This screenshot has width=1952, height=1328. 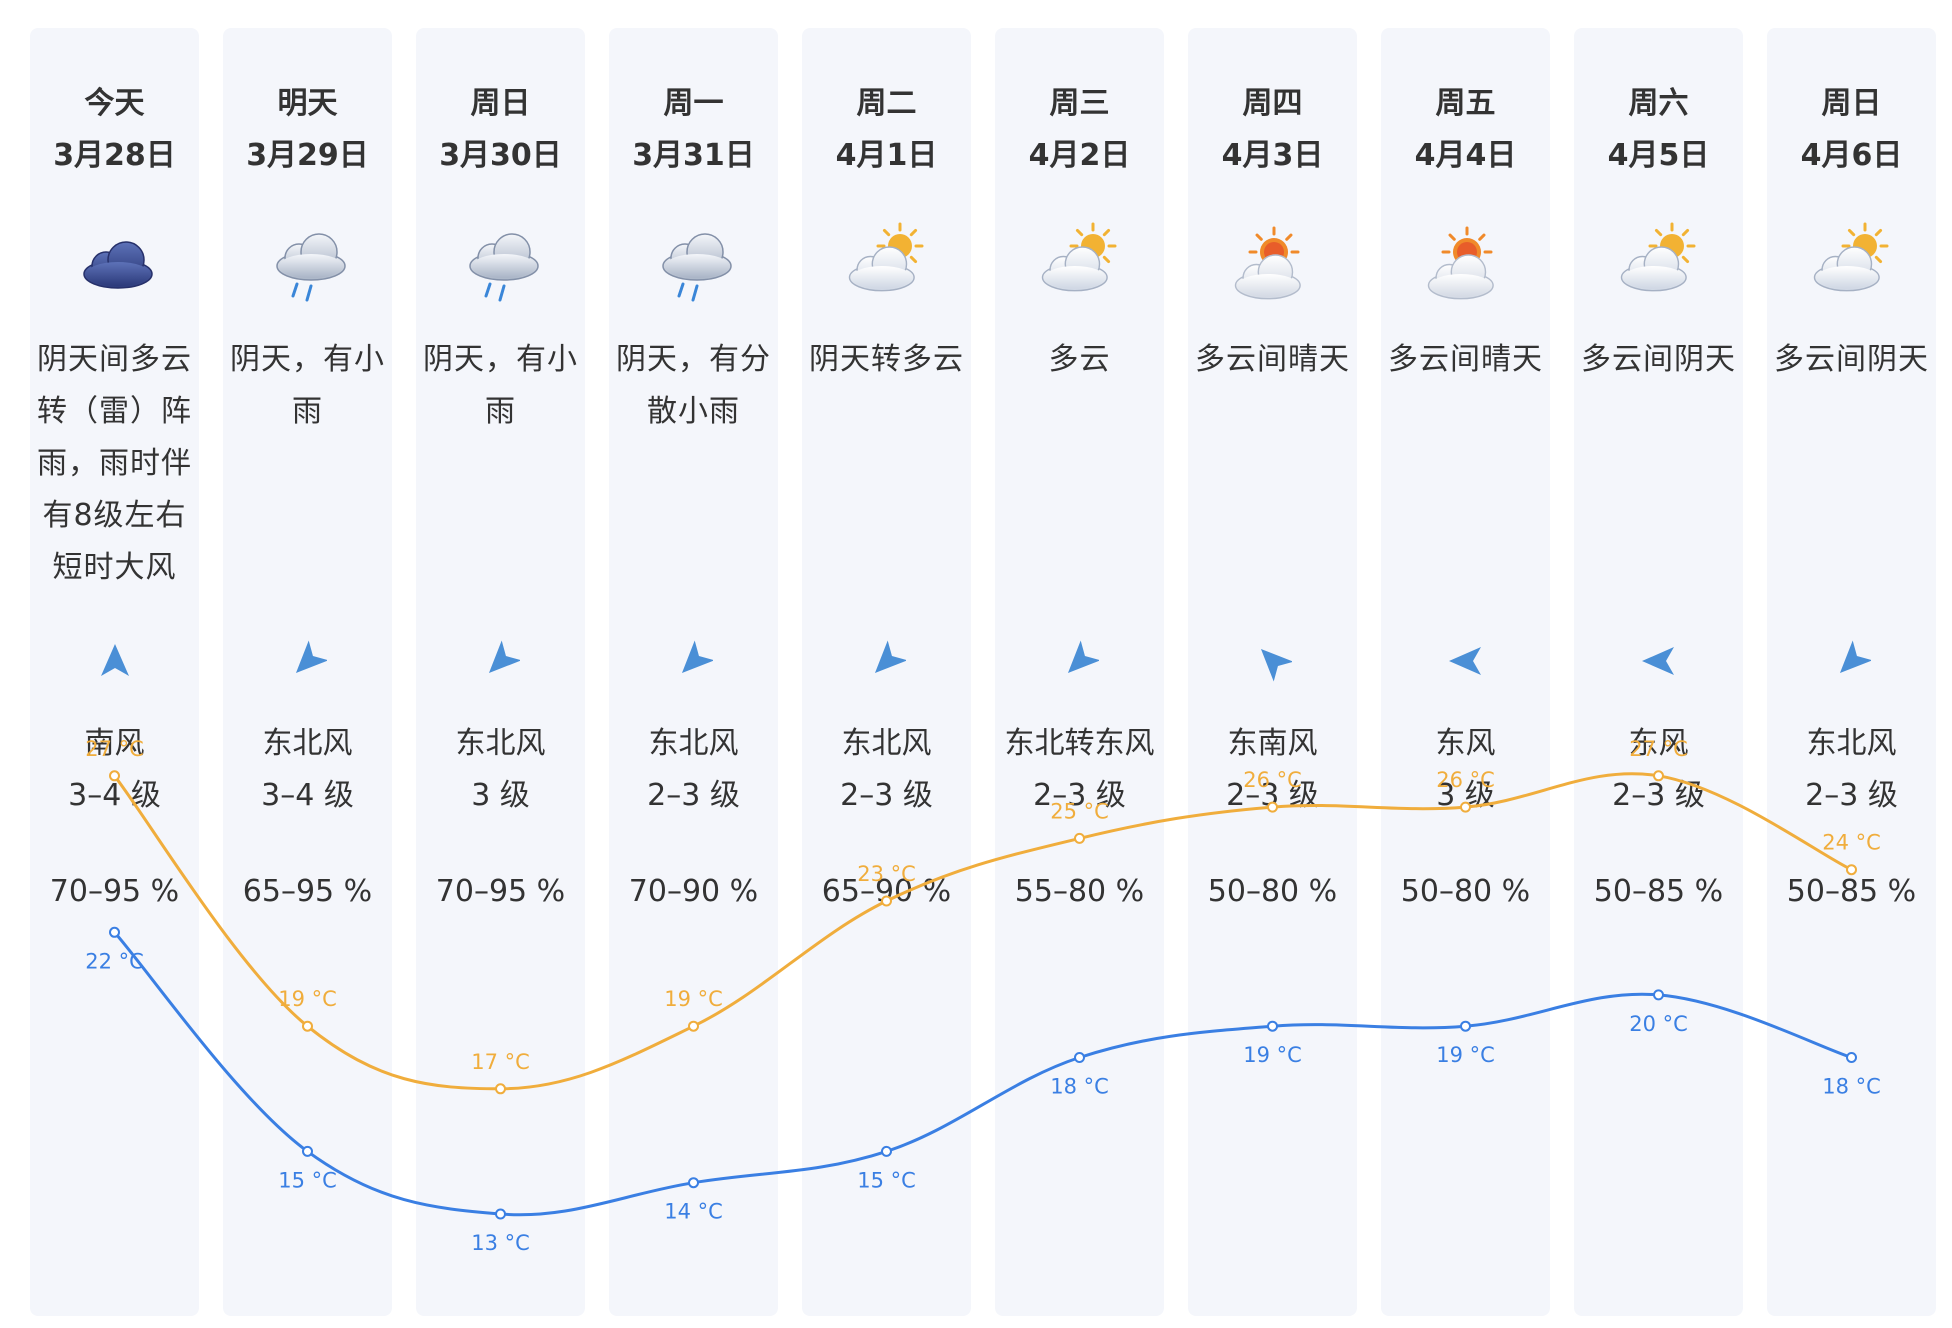 I want to click on humidity-range: 70–90 %, so click(x=693, y=891).